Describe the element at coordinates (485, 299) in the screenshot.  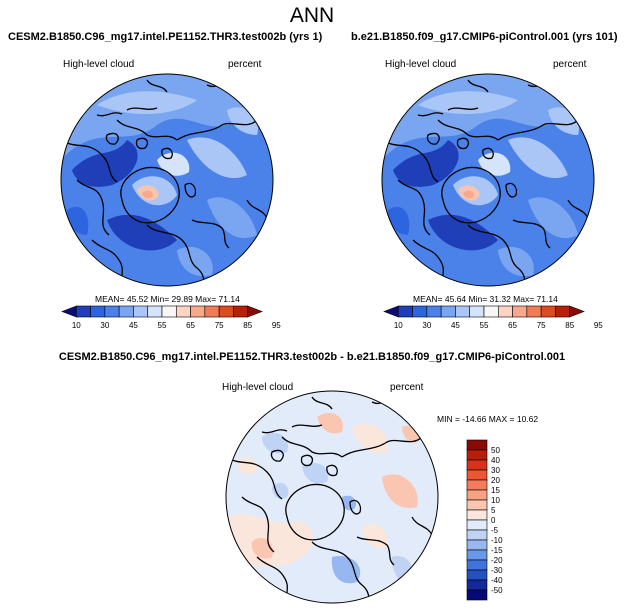
I see `panel2-stats: MEAN= 45.64 Min= 31.32 Max= 71.14` at that location.